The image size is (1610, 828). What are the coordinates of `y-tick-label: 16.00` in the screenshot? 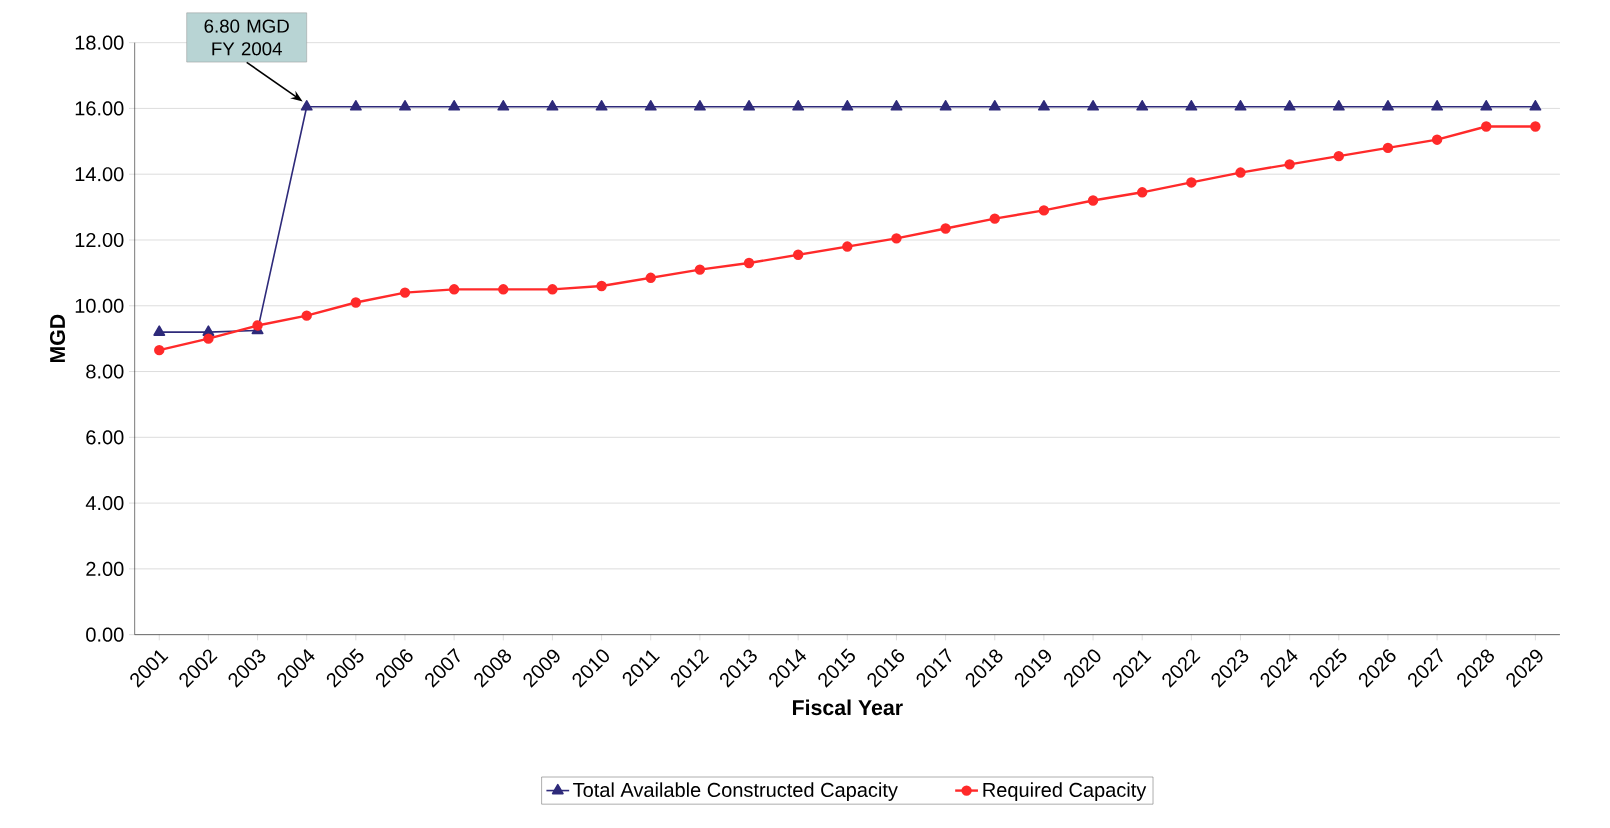 It's located at (99, 108).